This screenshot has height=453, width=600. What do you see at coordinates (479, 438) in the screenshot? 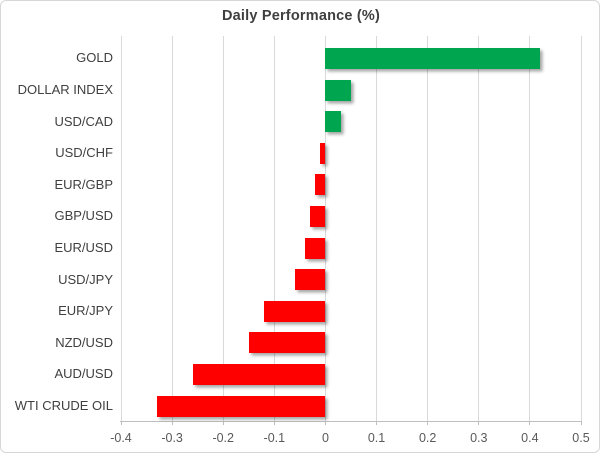
I see `x-tick-label: 0.3` at bounding box center [479, 438].